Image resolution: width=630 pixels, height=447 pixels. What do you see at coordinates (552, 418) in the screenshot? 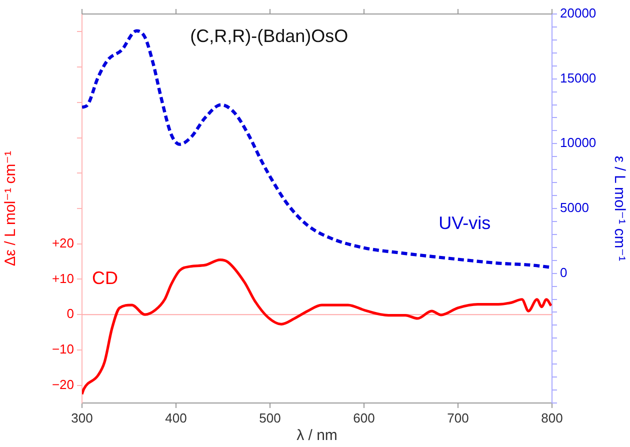
I see `x-tick-label: 800` at bounding box center [552, 418].